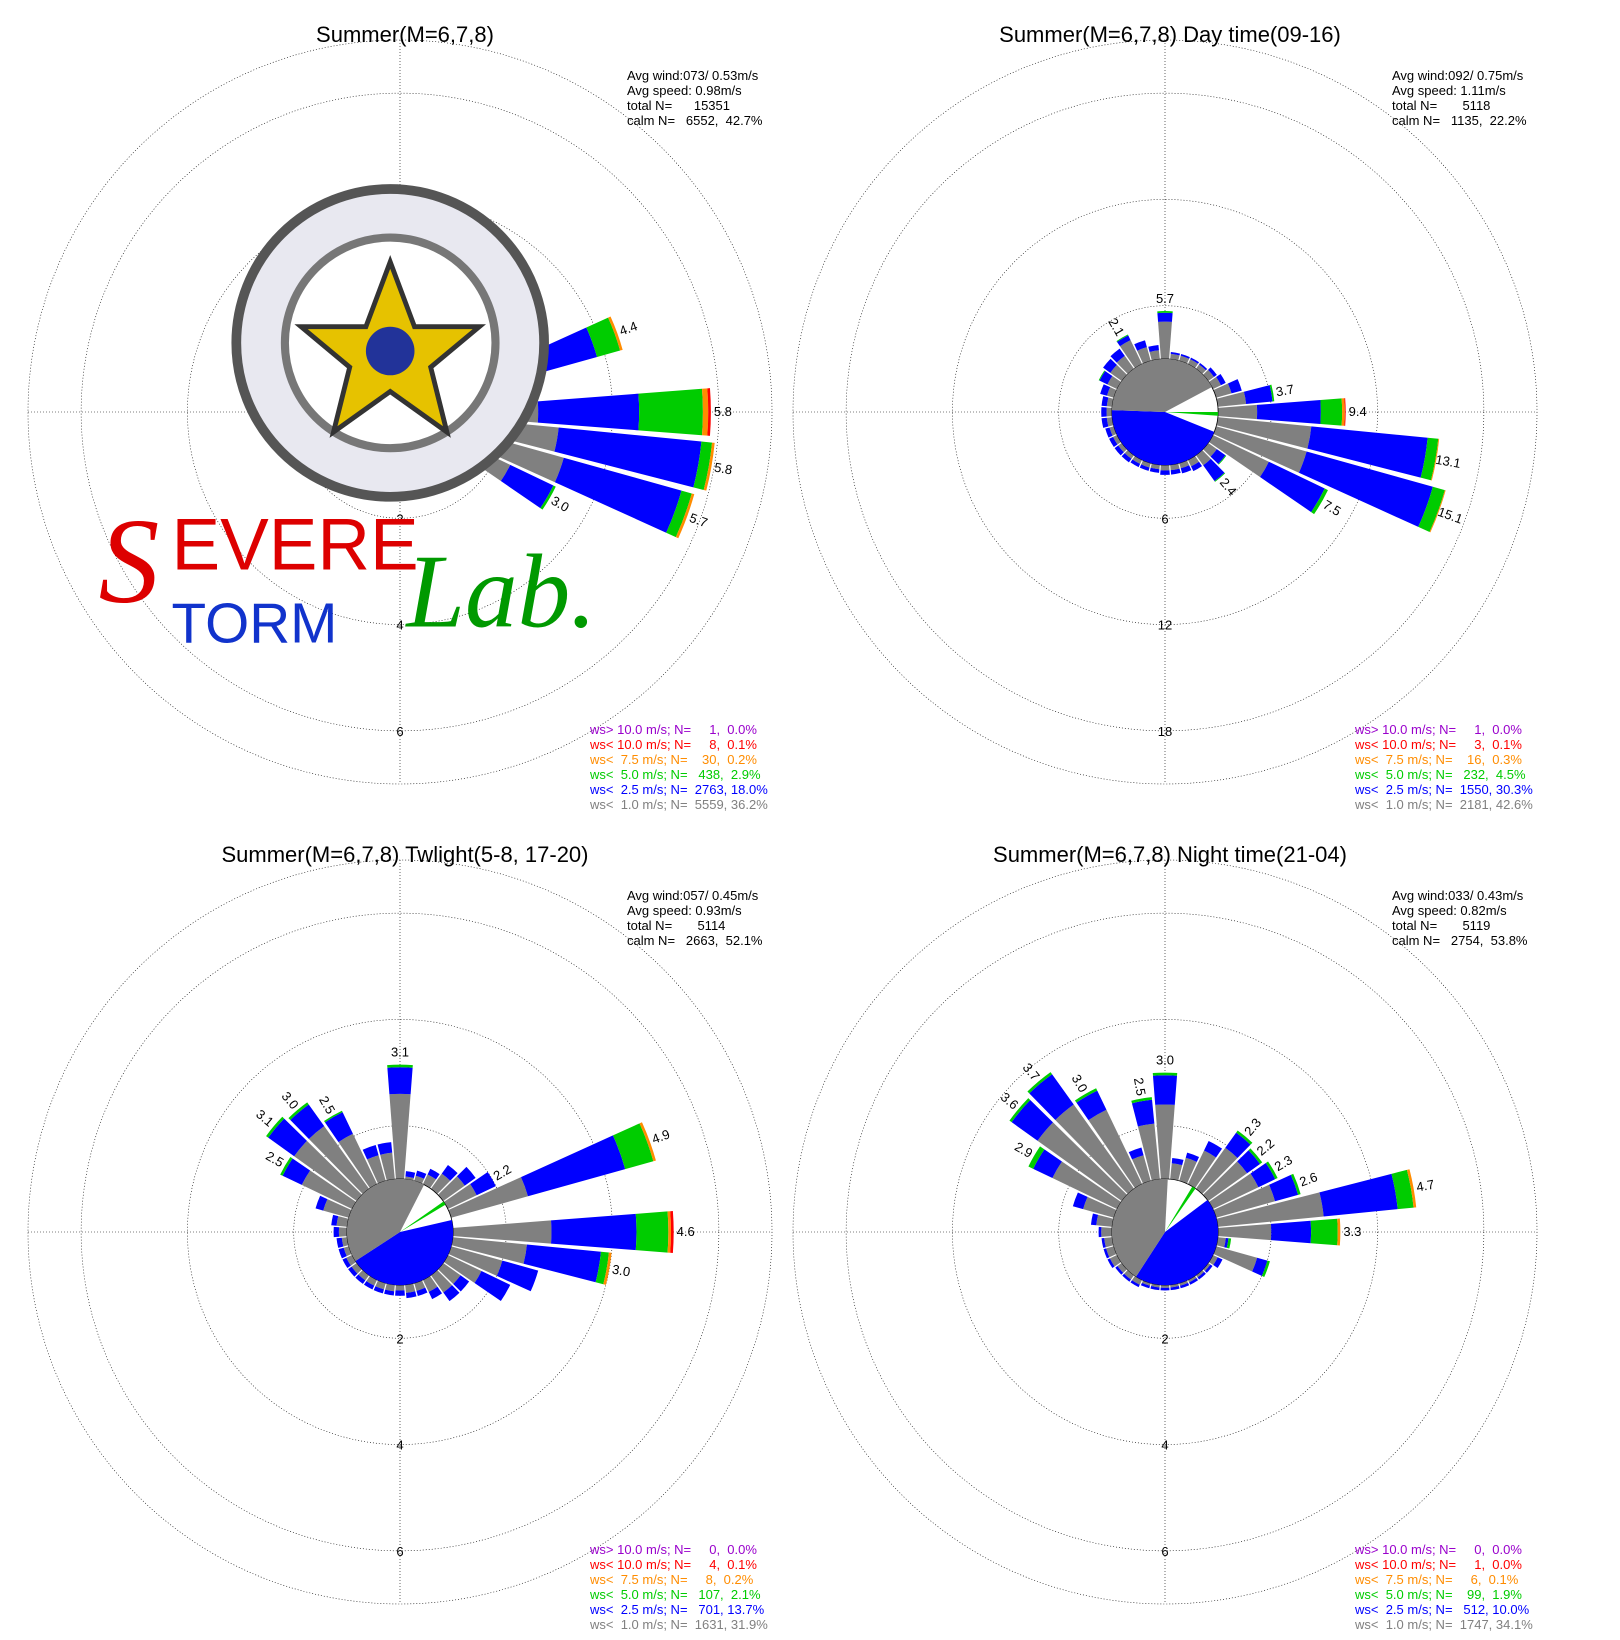 The width and height of the screenshot is (1620, 1640). What do you see at coordinates (628, 328) in the screenshot?
I see `petal-value-label: 4.4` at bounding box center [628, 328].